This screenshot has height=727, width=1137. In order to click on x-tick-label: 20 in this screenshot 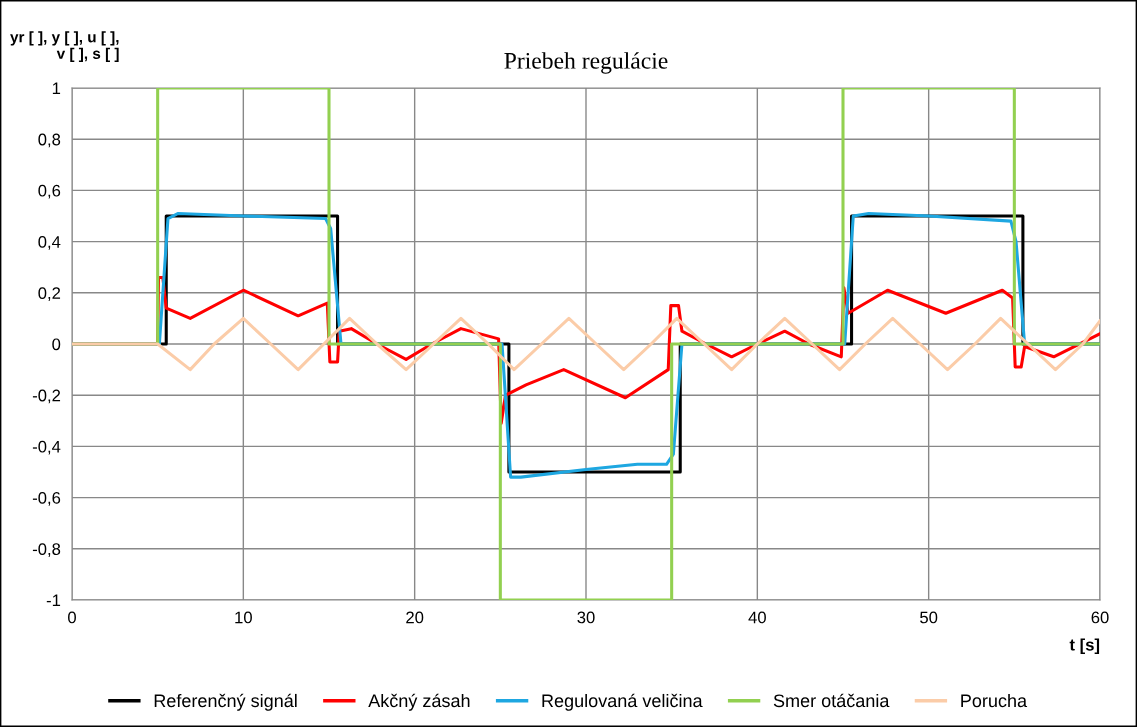, I will do `click(415, 617)`.